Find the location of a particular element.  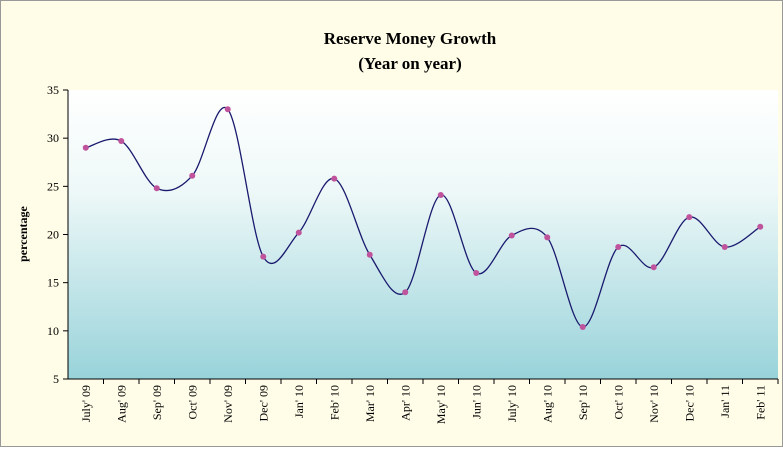

y-tick-label: 10 is located at coordinates (53, 331).